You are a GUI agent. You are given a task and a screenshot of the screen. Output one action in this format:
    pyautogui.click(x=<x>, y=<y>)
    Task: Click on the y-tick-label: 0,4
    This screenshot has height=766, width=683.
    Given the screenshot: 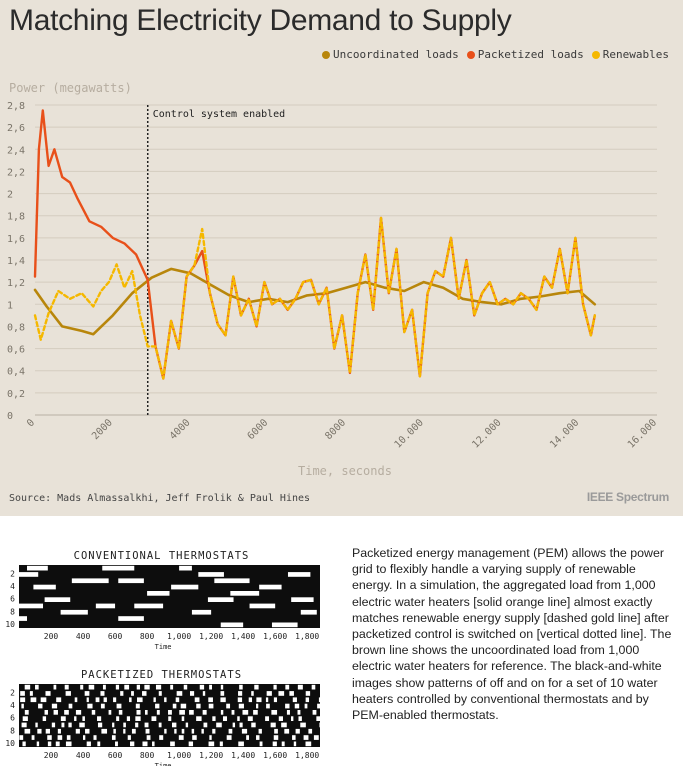 What is the action you would take?
    pyautogui.click(x=16, y=372)
    